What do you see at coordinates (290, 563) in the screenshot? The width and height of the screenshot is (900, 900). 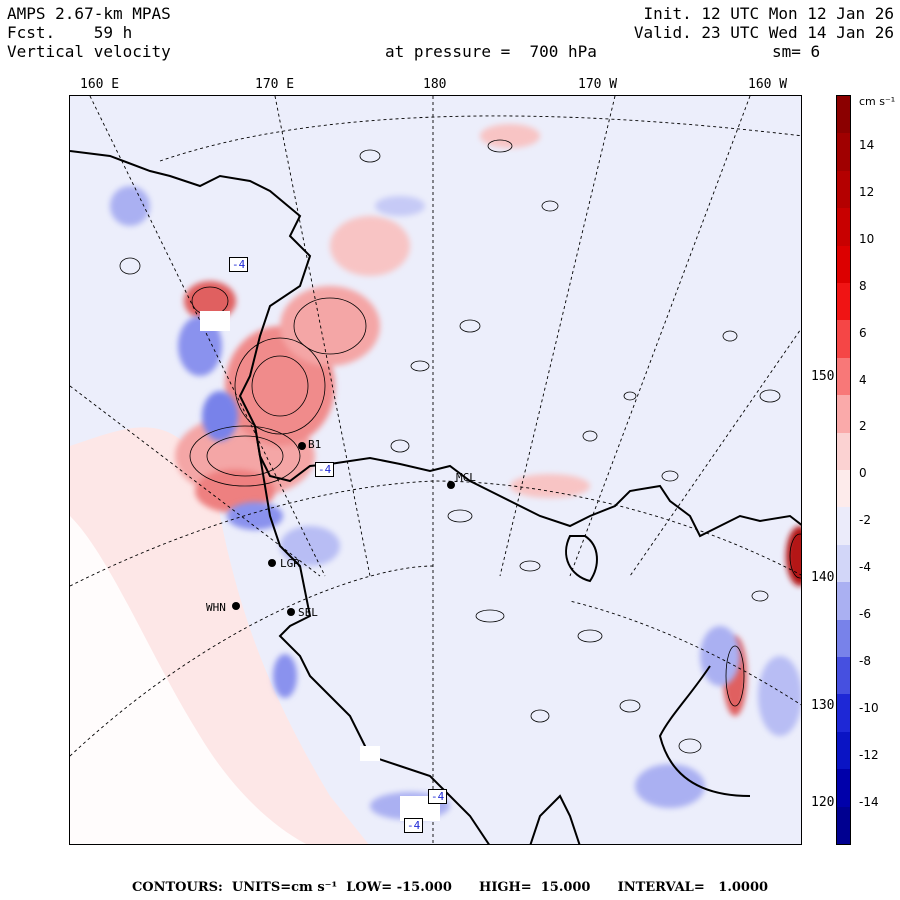 I see `station-label-lgr: LGR` at bounding box center [290, 563].